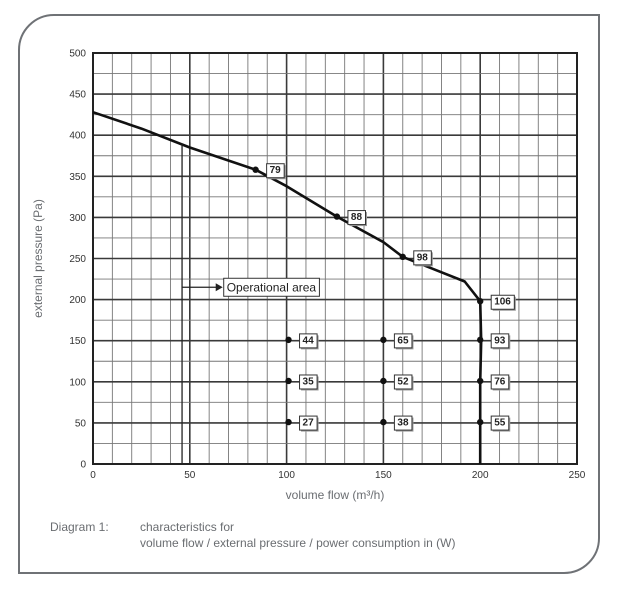  Describe the element at coordinates (286, 475) in the screenshot. I see `x-tick-label: 100` at that location.